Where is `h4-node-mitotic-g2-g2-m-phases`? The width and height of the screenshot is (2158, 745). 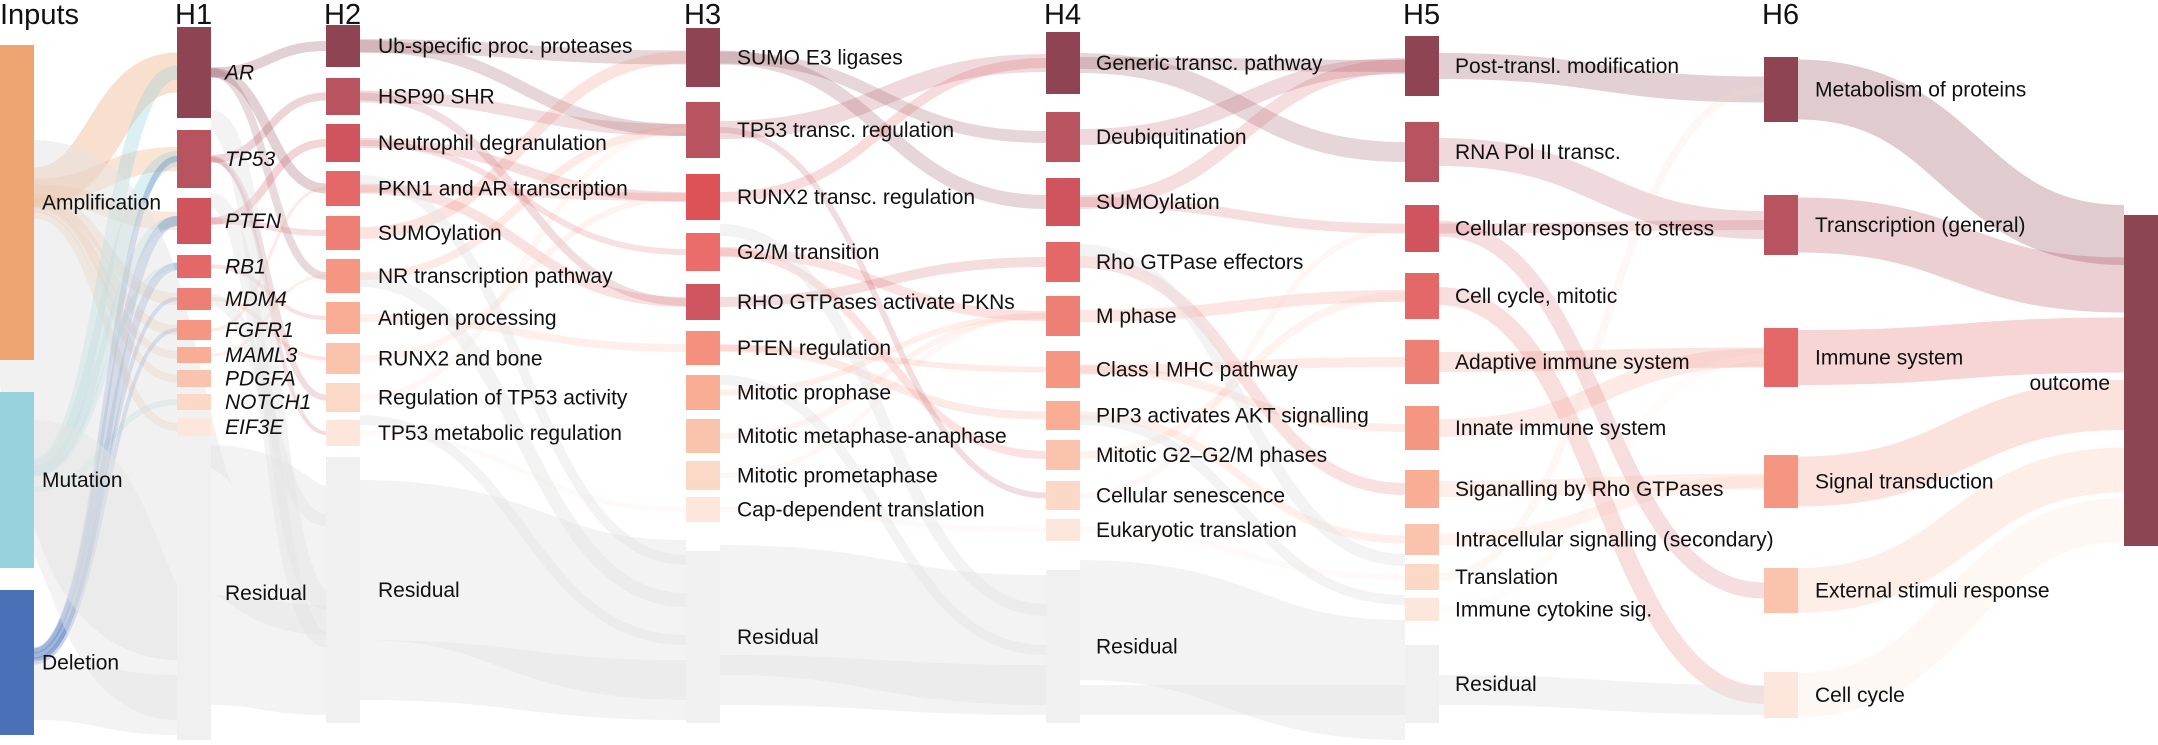
h4-node-mitotic-g2-g2-m-phases is located at coordinates (1063, 455).